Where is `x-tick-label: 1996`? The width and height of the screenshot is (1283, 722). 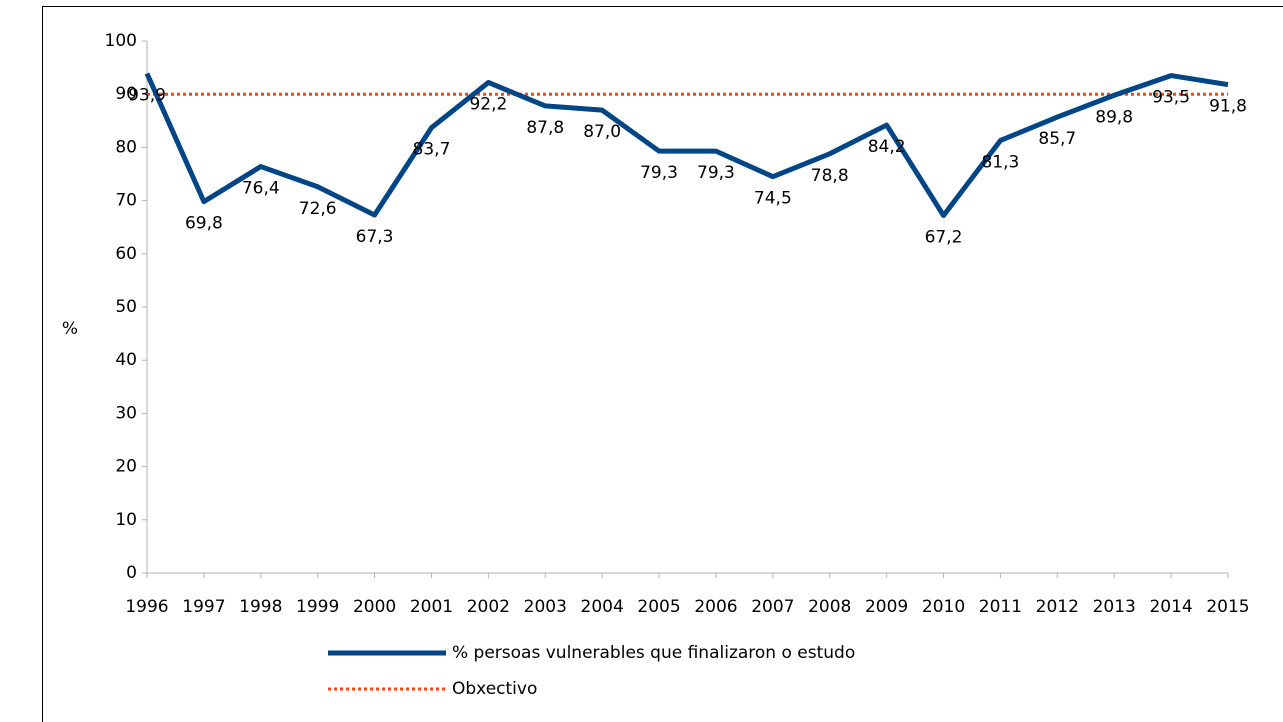 x-tick-label: 1996 is located at coordinates (146, 607).